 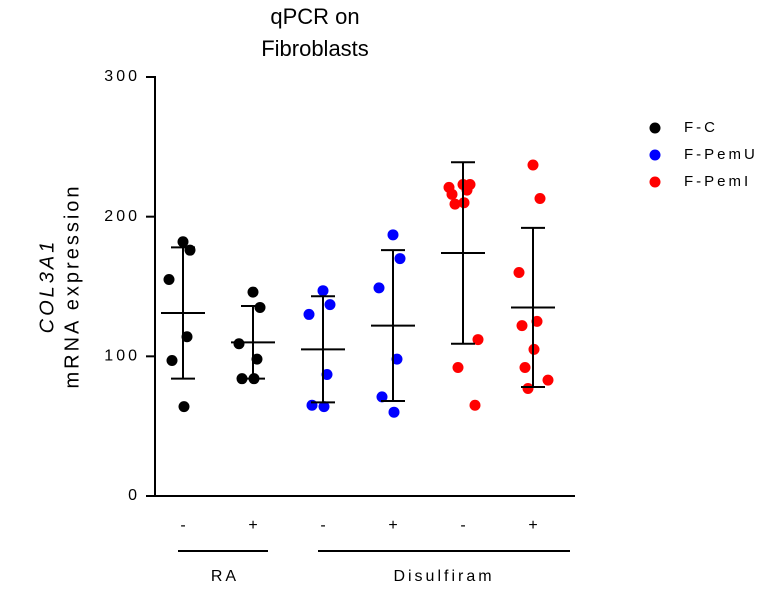 What do you see at coordinates (72, 285) in the screenshot?
I see `y-axis-label: mRNA expression` at bounding box center [72, 285].